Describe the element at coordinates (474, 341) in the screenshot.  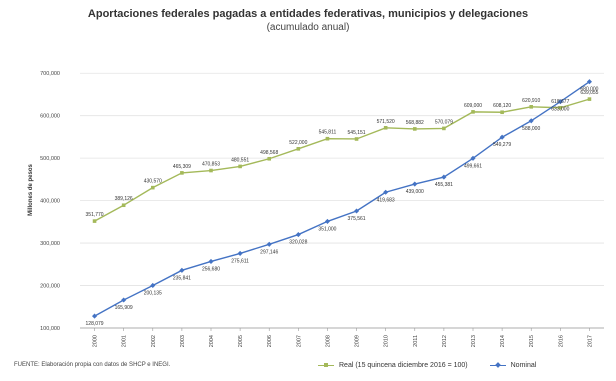
I see `x-tick-label: 2013` at that location.